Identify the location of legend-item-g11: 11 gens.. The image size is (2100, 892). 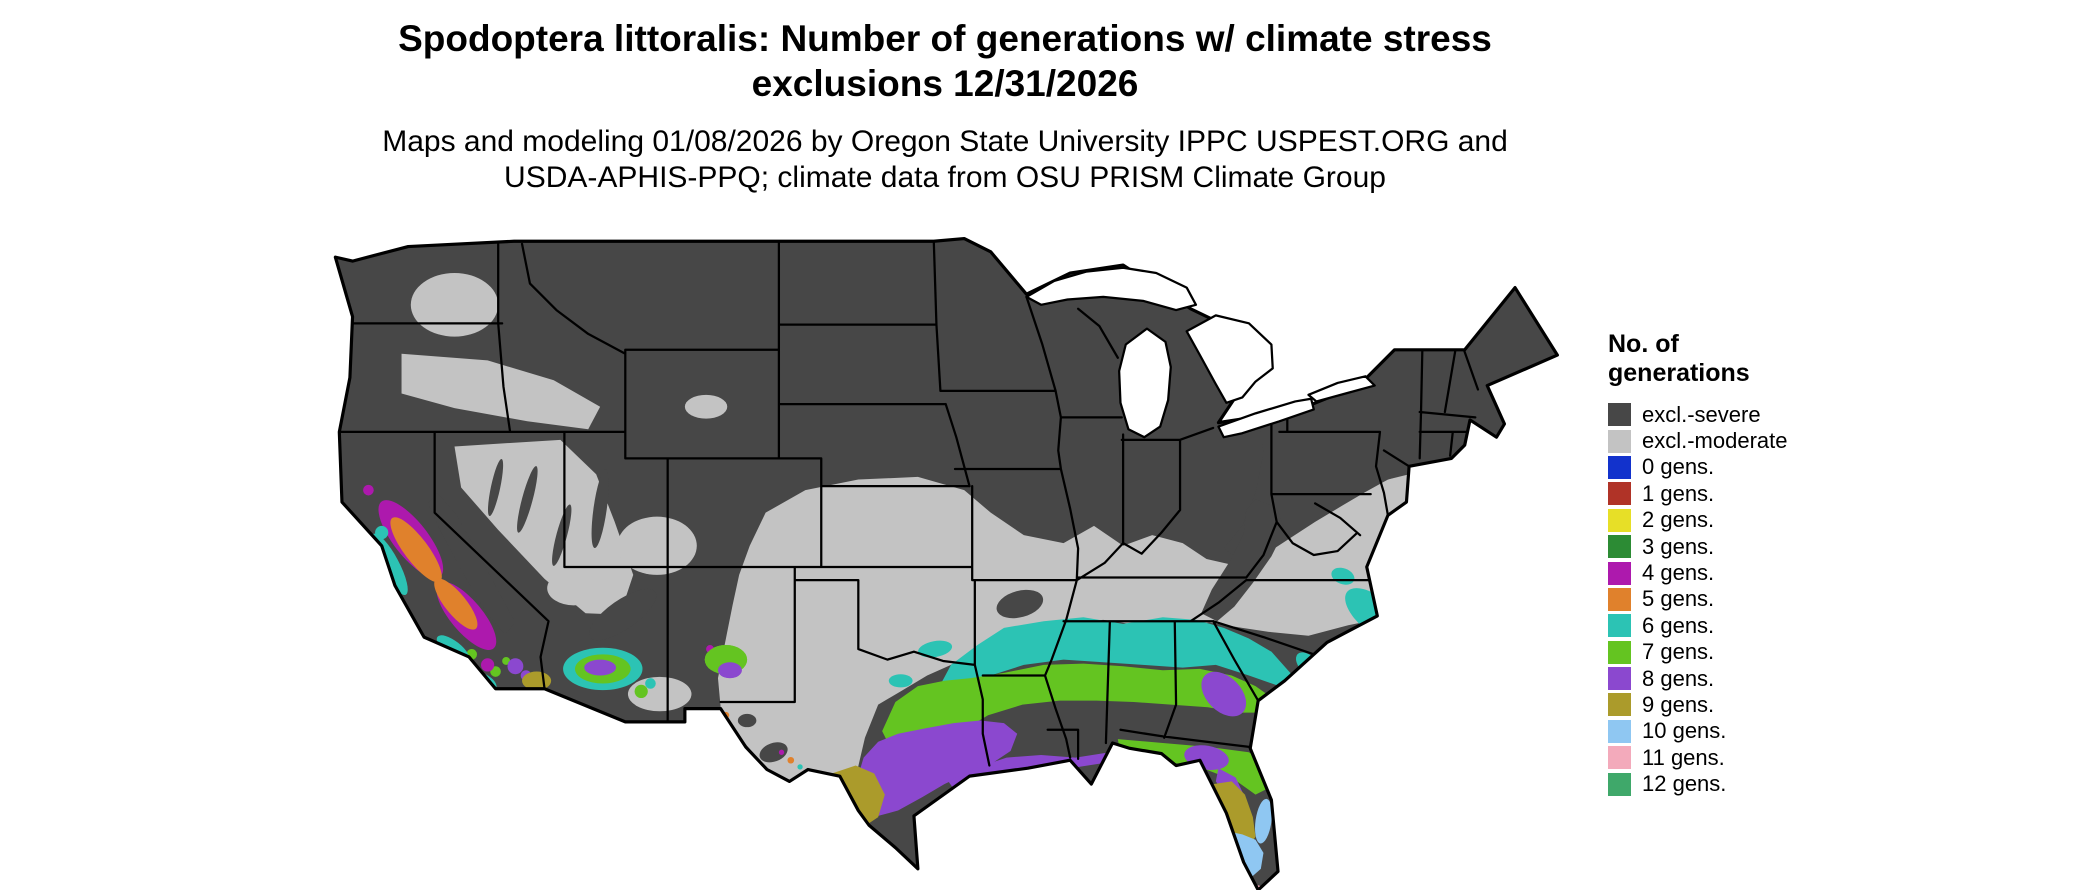
(1738, 758).